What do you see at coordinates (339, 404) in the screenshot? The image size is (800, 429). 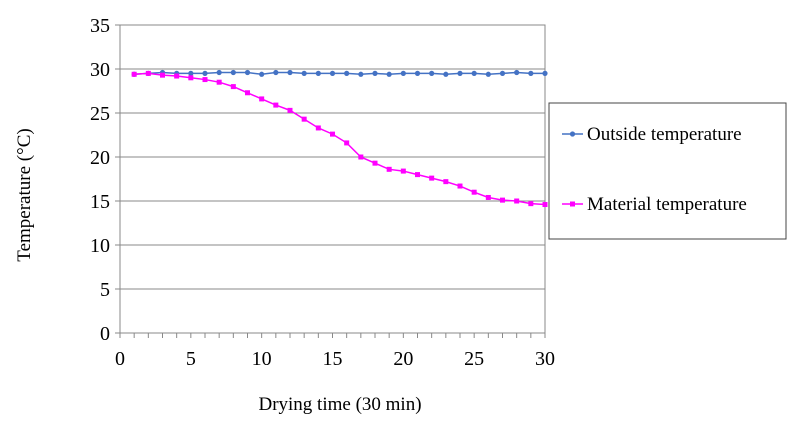 I see `x-axis-label: Drying time (30 min)` at bounding box center [339, 404].